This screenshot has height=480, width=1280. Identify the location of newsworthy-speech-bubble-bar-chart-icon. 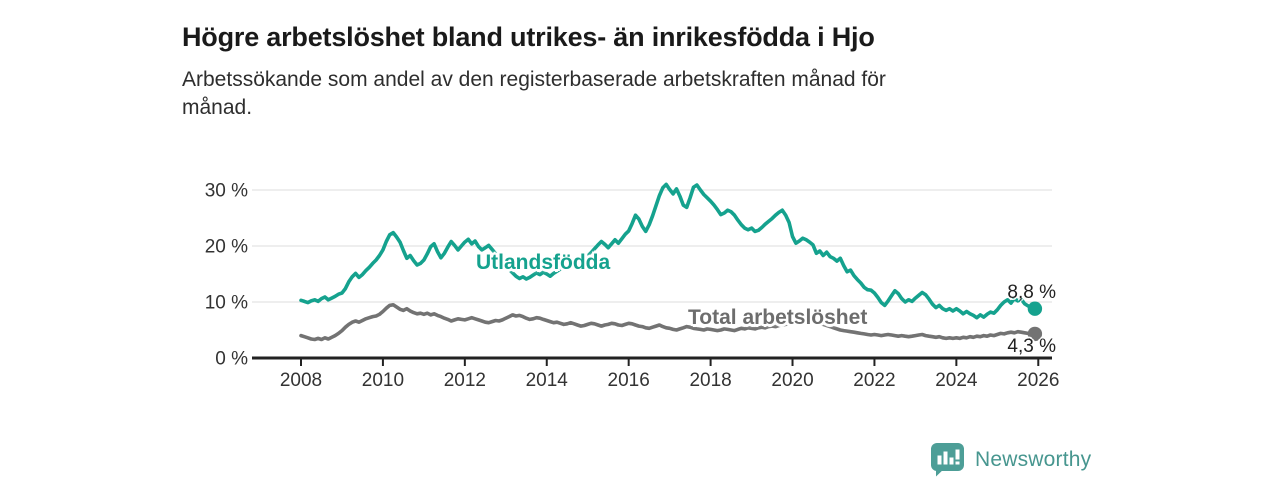
(947, 460).